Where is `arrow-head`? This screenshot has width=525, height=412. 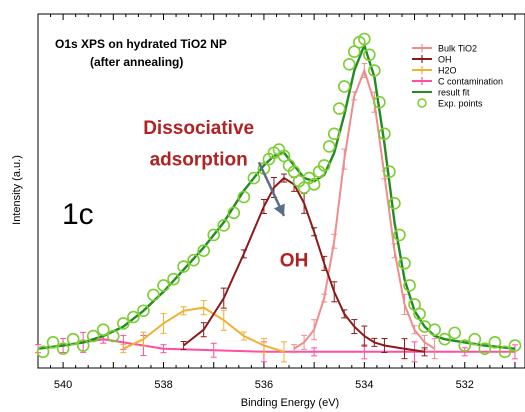 arrow-head is located at coordinates (279, 209).